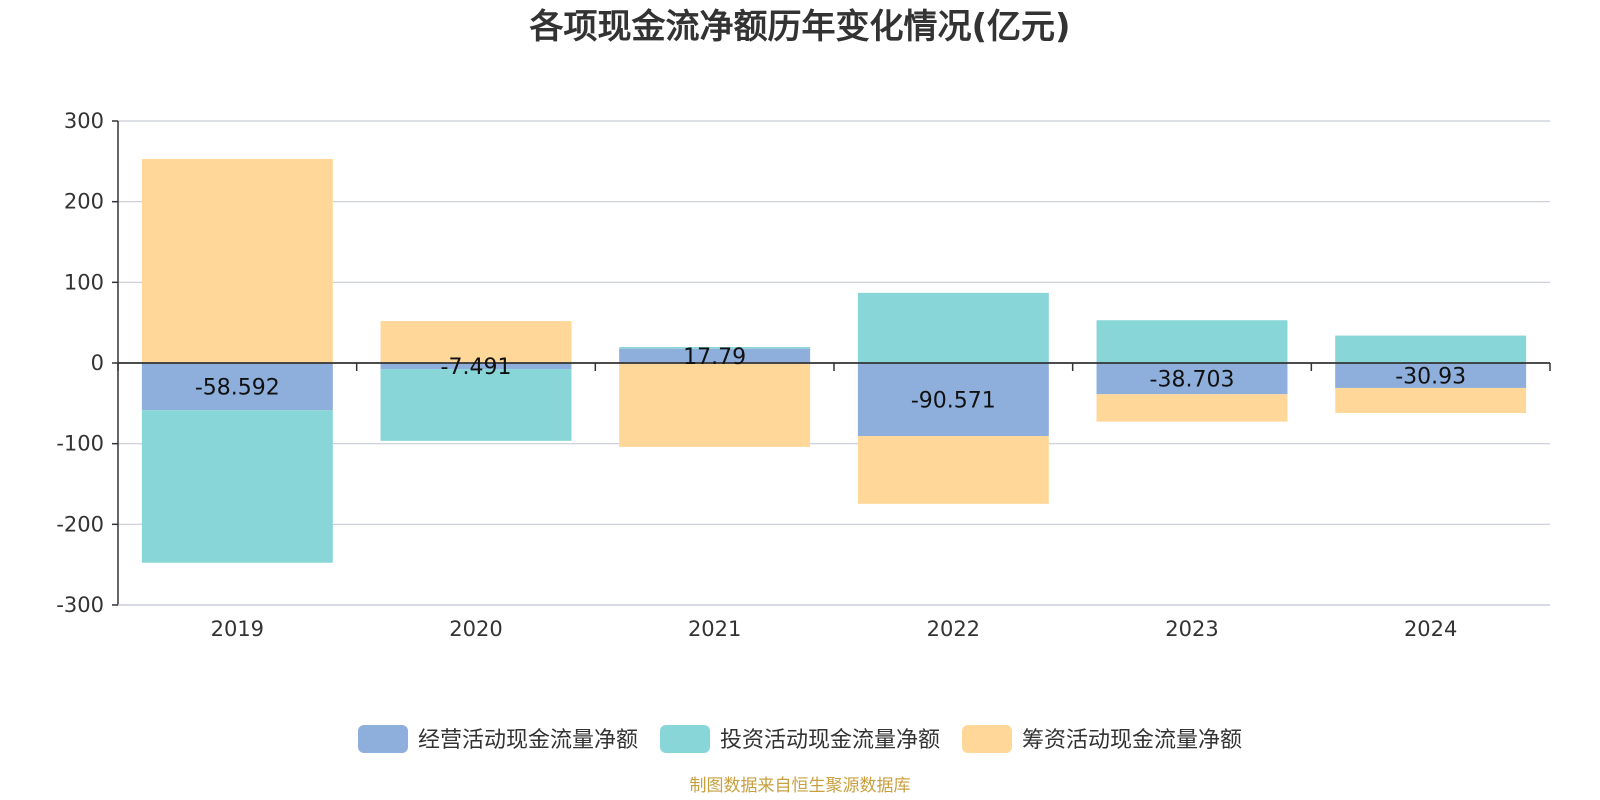  Describe the element at coordinates (84, 282) in the screenshot. I see `y-tick-label: 100` at that location.